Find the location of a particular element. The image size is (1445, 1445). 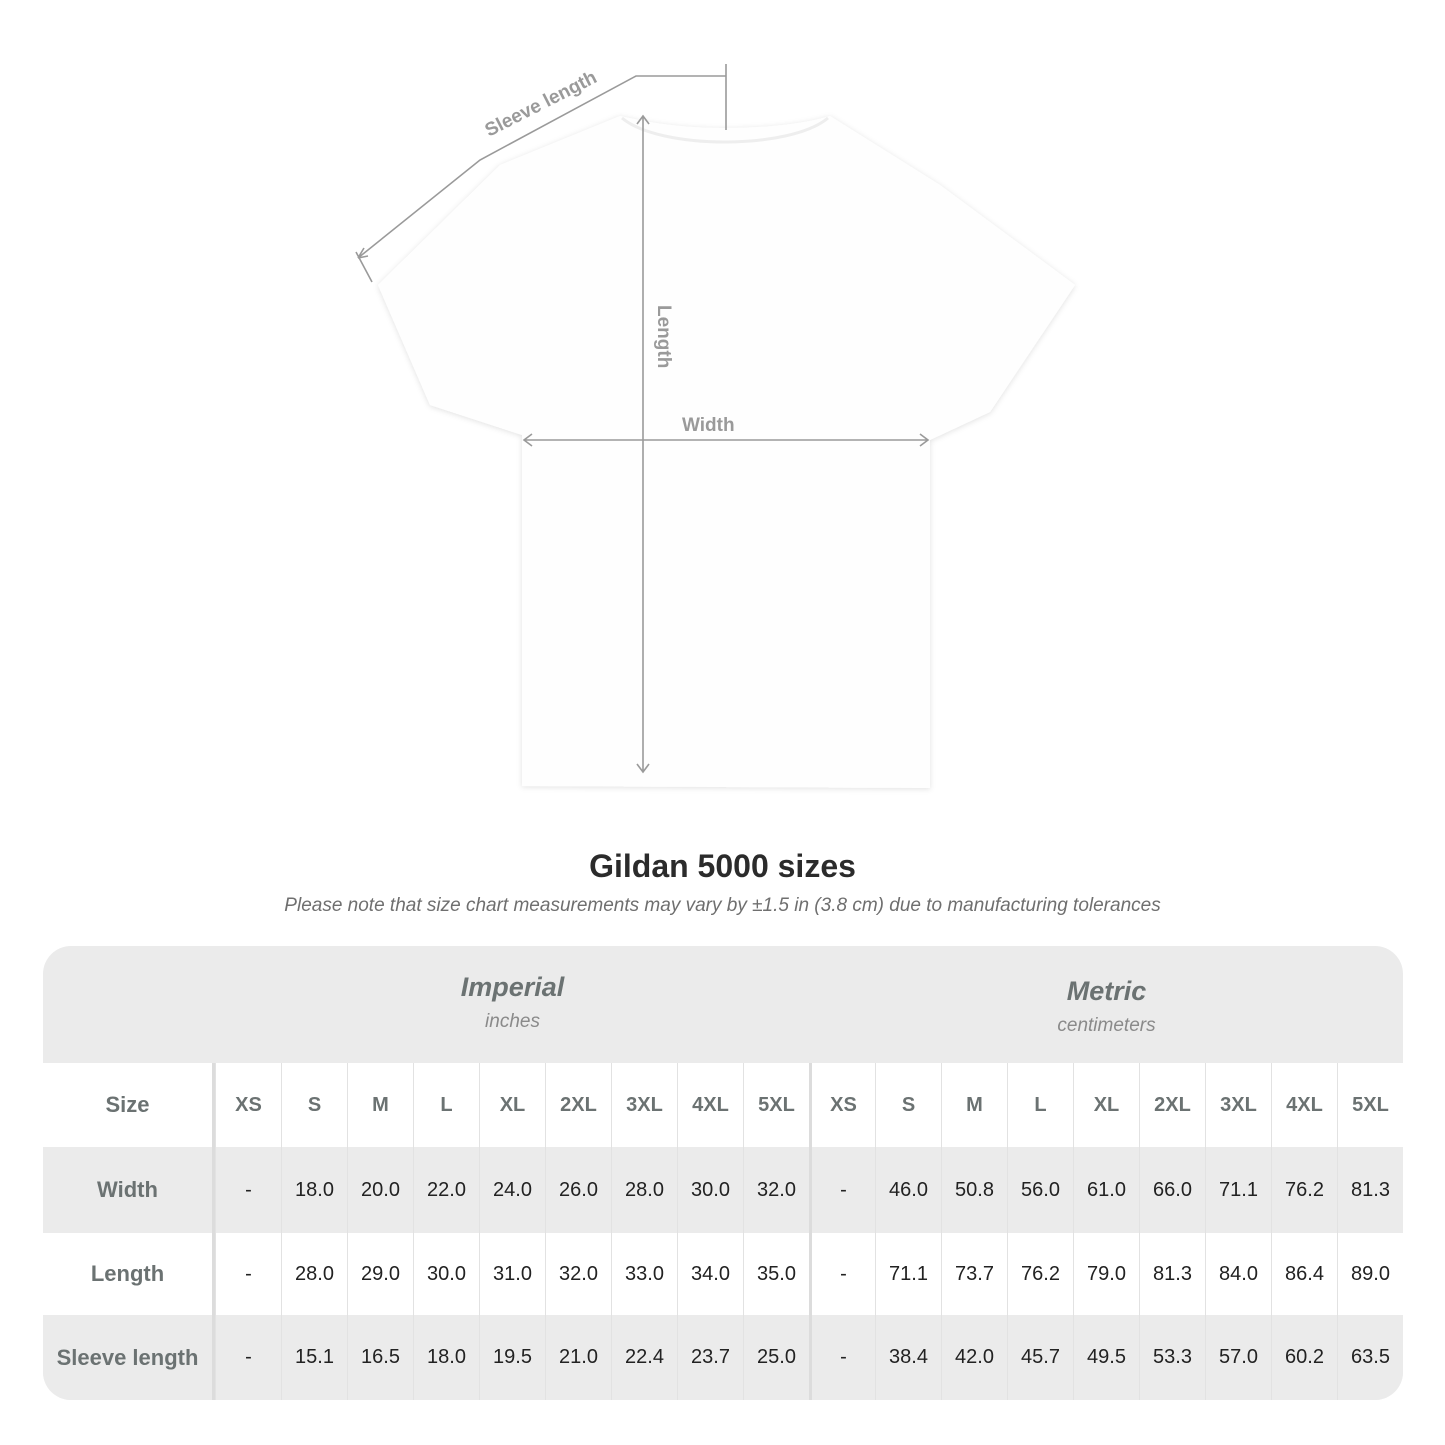

imperial-value-cell: 24.0 is located at coordinates (512, 1190).